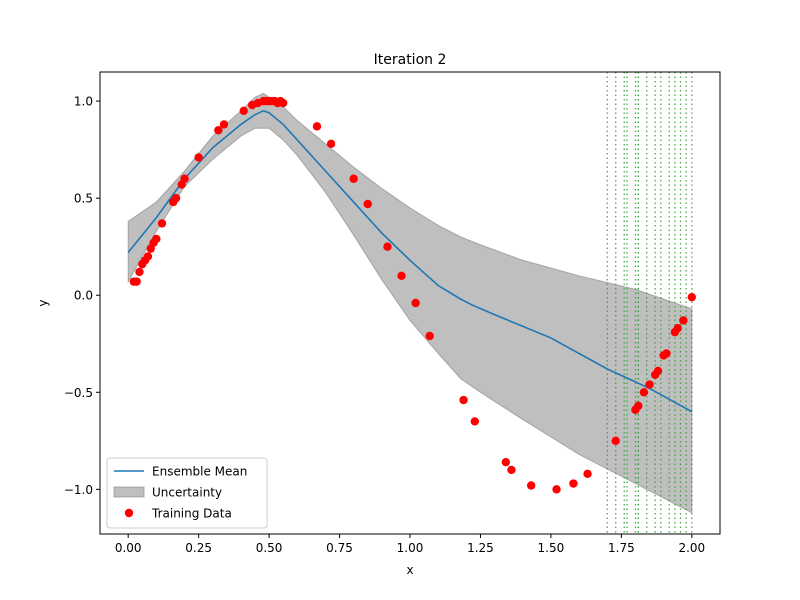  Describe the element at coordinates (43, 302) in the screenshot. I see `y-axis-label: y` at that location.